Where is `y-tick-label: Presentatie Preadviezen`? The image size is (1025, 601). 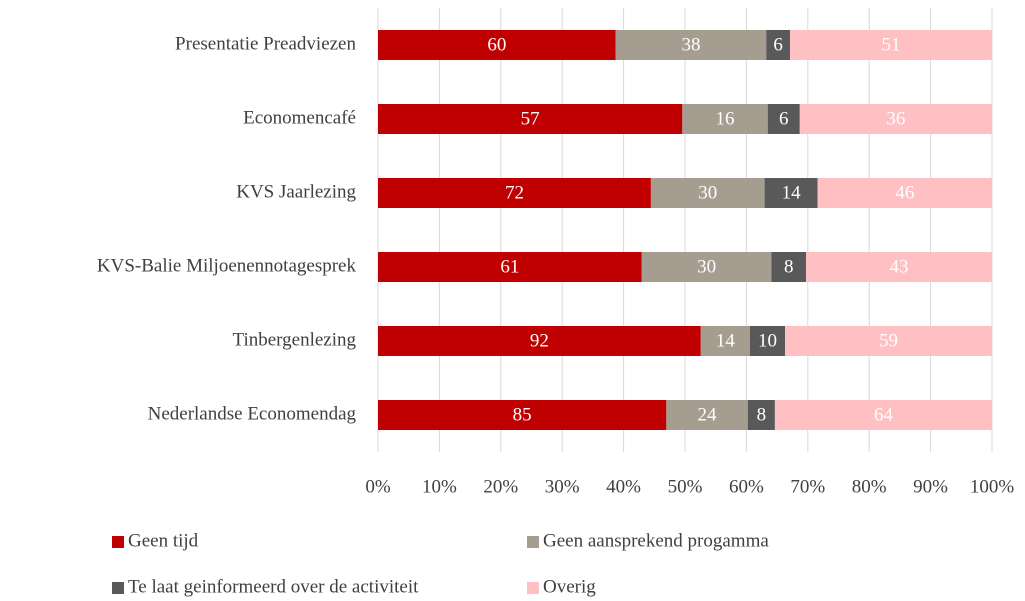 y-tick-label: Presentatie Preadviezen is located at coordinates (265, 43).